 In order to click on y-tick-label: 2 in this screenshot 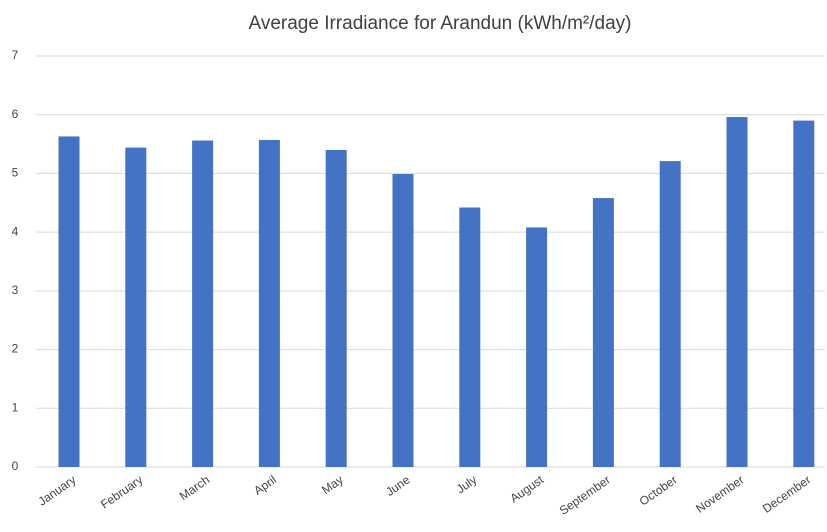, I will do `click(15, 349)`.